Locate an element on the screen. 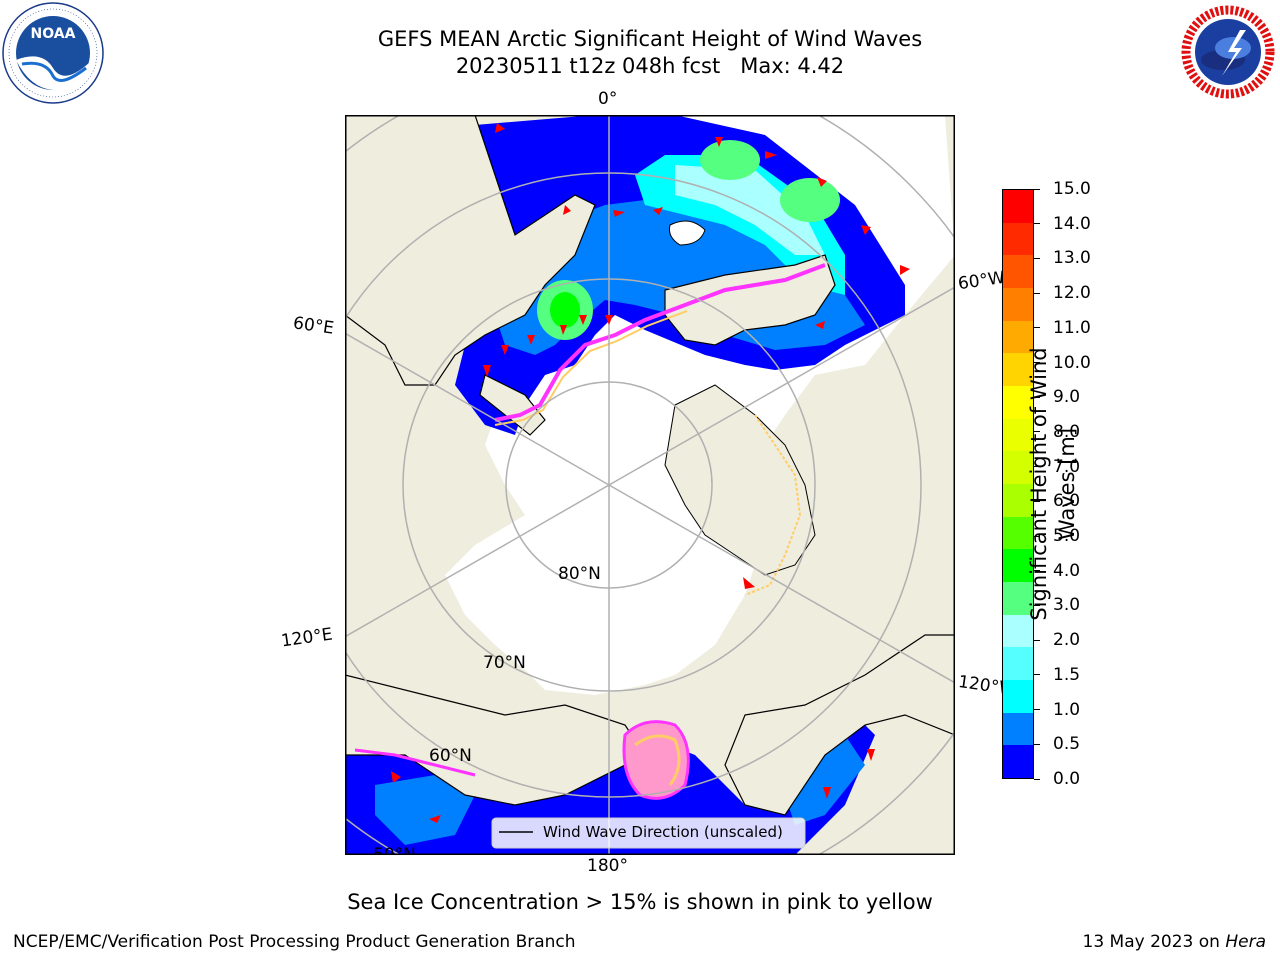 This screenshot has width=1280, height=960. colorbar-tick-label: 15.0 is located at coordinates (1072, 189).